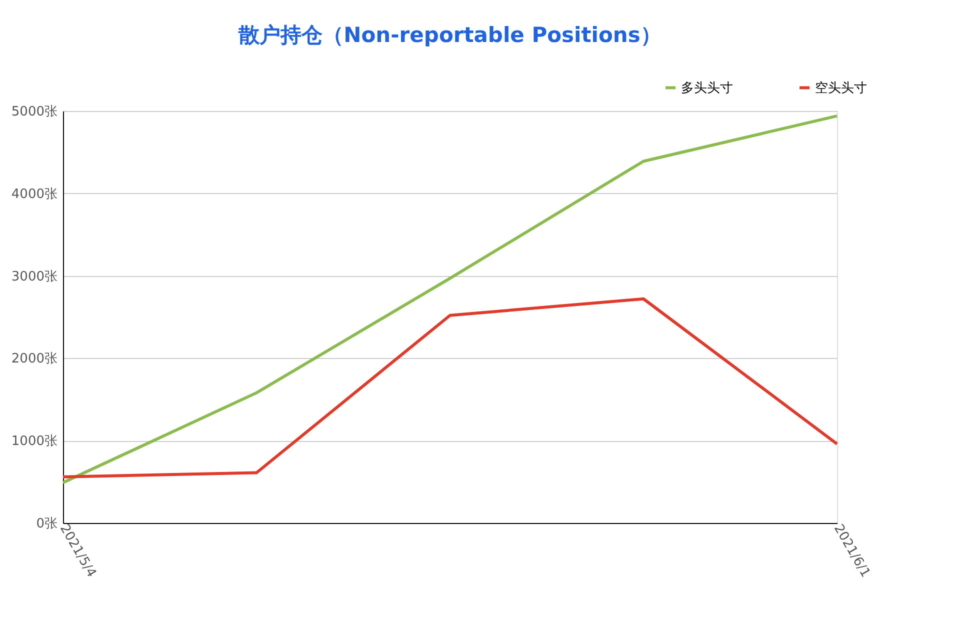 The image size is (960, 636). I want to click on legend-label: 空头头寸, so click(841, 88).